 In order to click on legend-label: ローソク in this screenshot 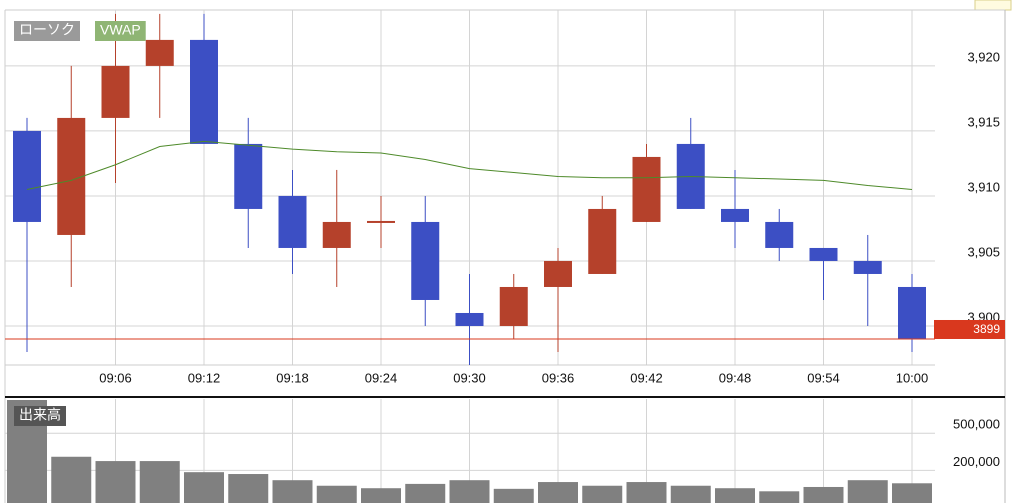, I will do `click(47, 30)`.